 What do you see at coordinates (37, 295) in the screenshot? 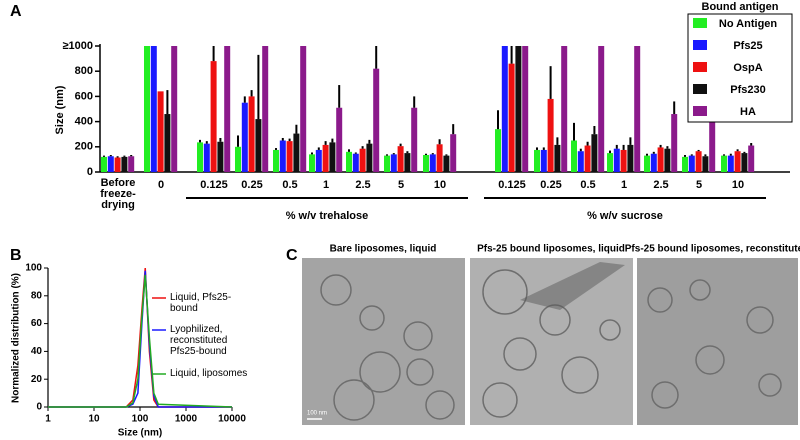
I see `y-tick-label: 80` at bounding box center [37, 295].